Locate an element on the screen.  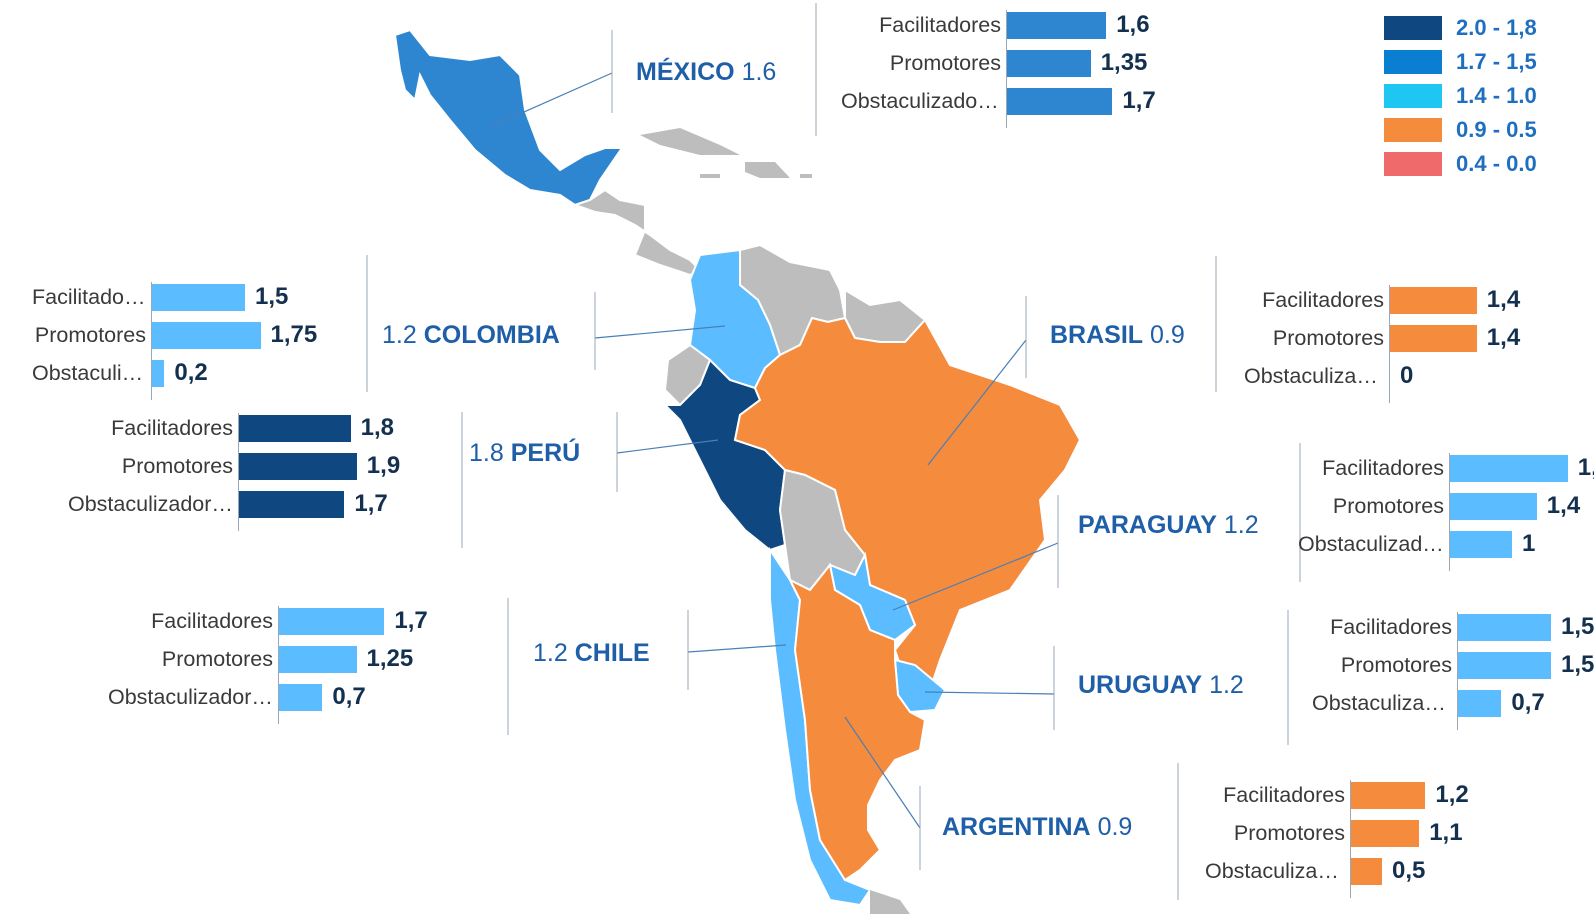
label-paraguay: PARAGUAY 1.2 is located at coordinates (1168, 525).